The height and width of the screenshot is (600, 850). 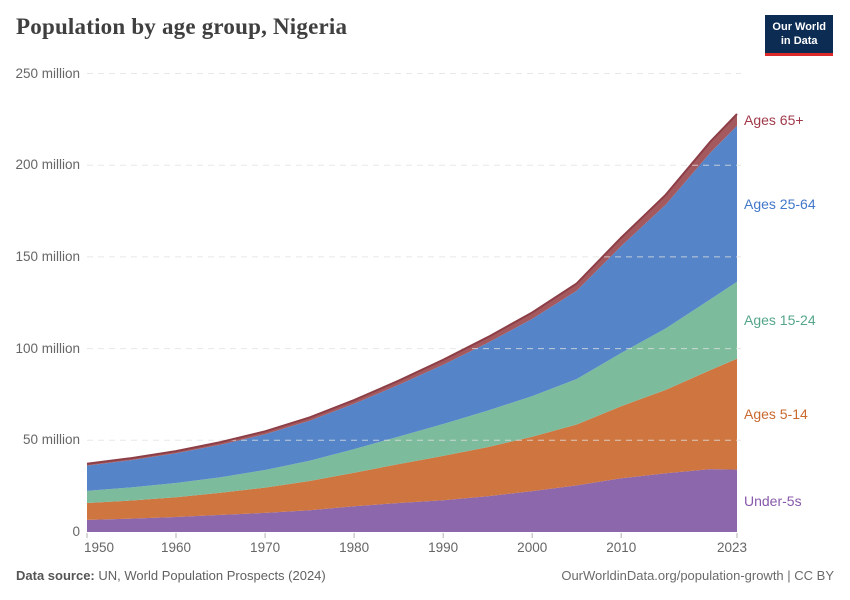 I want to click on data-source-text: UN, World Population Prospects (2024), so click(x=212, y=575).